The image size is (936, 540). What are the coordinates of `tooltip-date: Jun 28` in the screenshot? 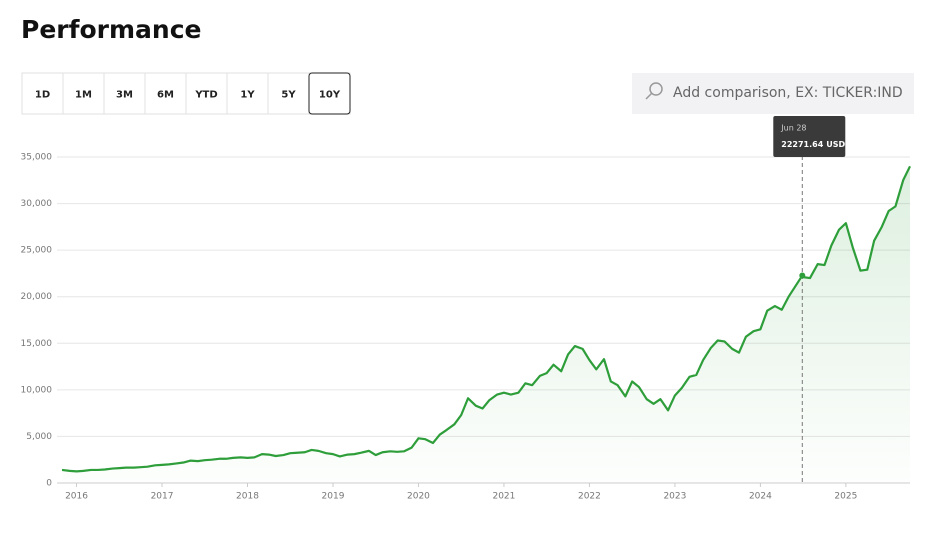 It's located at (793, 128).